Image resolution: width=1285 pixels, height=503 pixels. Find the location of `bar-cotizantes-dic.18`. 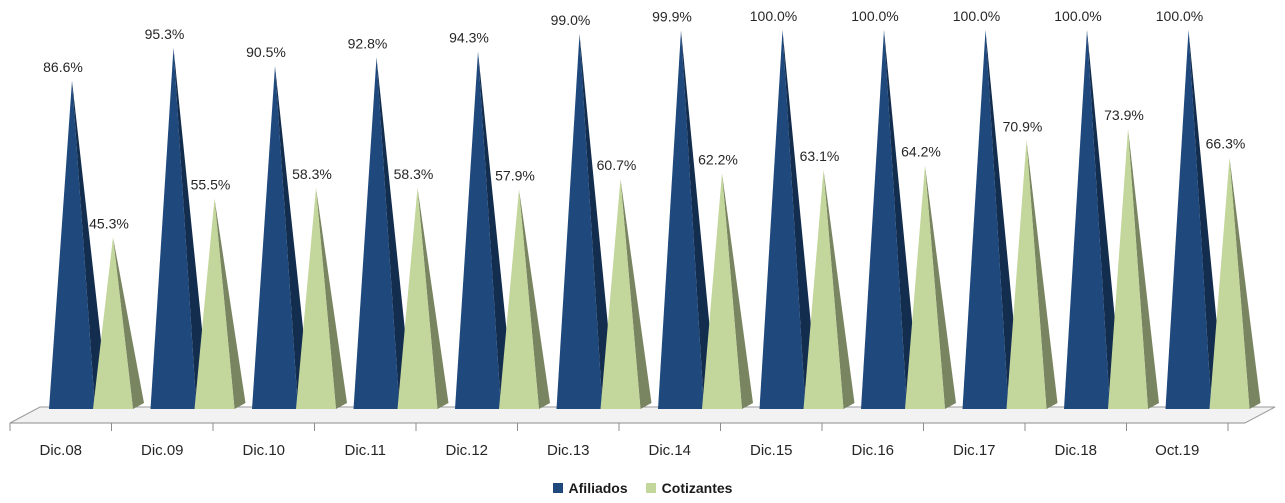

bar-cotizantes-dic.18 is located at coordinates (1133, 268).